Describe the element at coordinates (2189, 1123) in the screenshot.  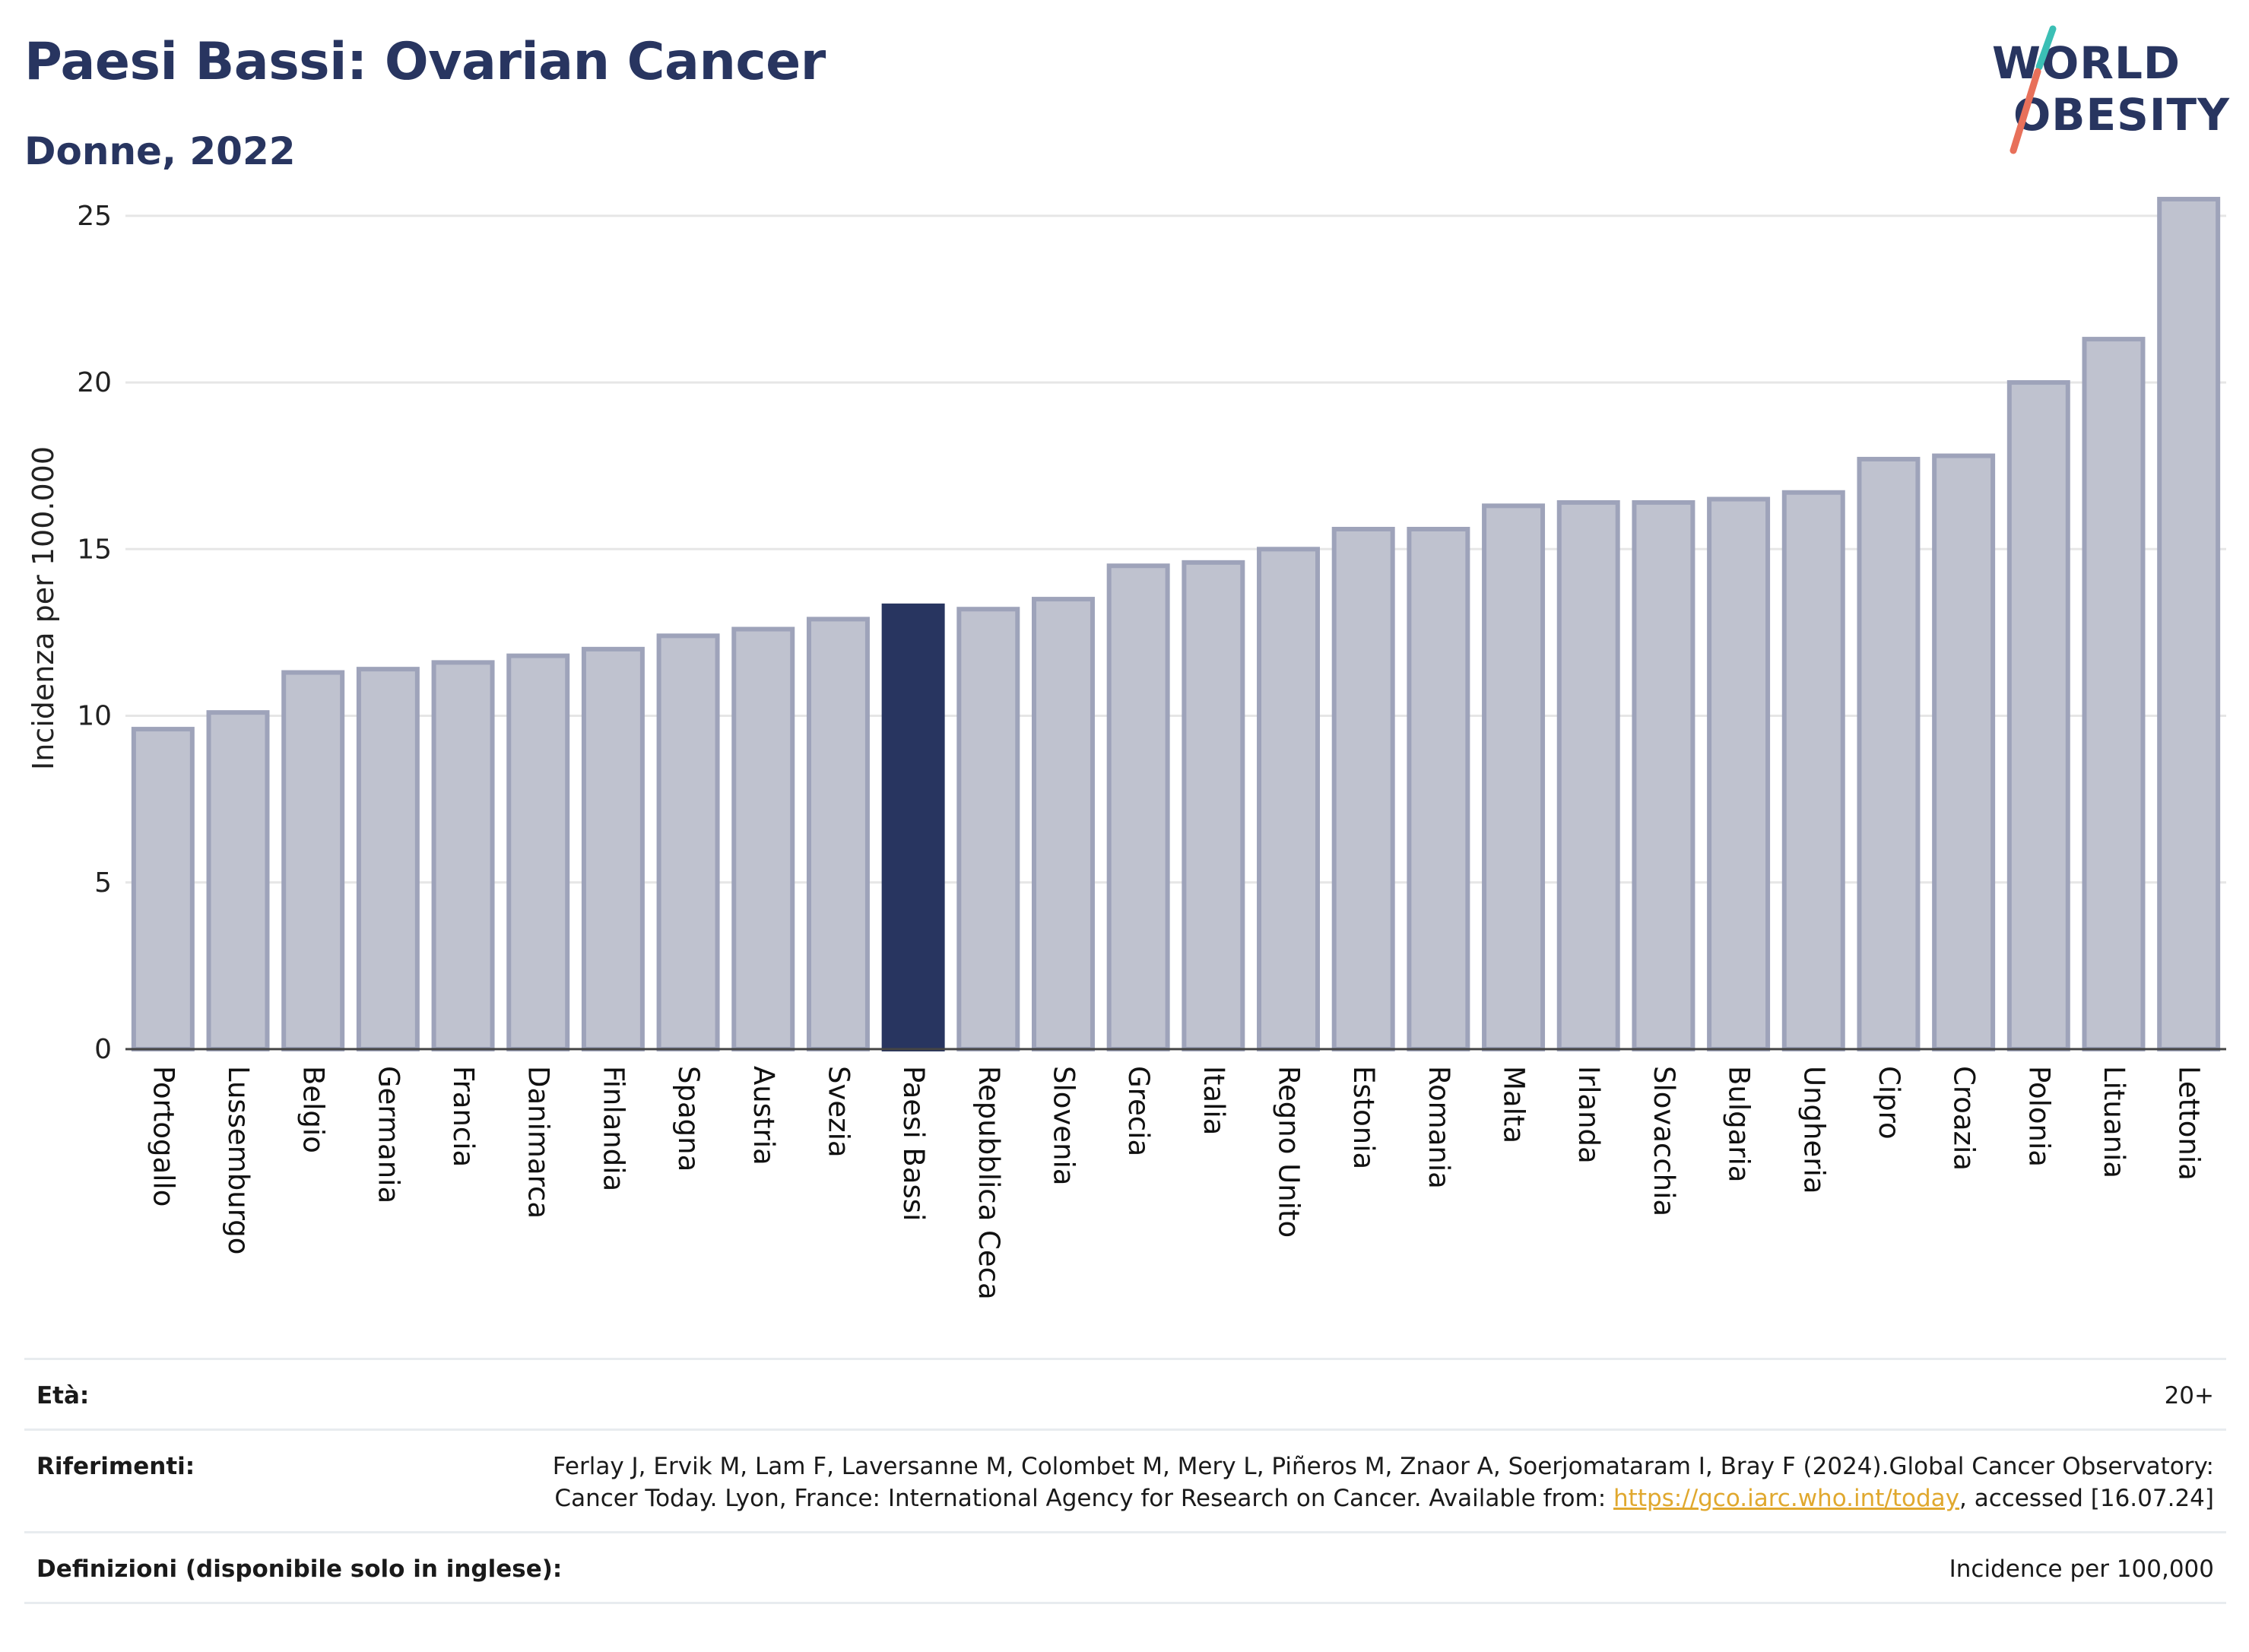
I see `x-tick-label: Lettonia` at that location.